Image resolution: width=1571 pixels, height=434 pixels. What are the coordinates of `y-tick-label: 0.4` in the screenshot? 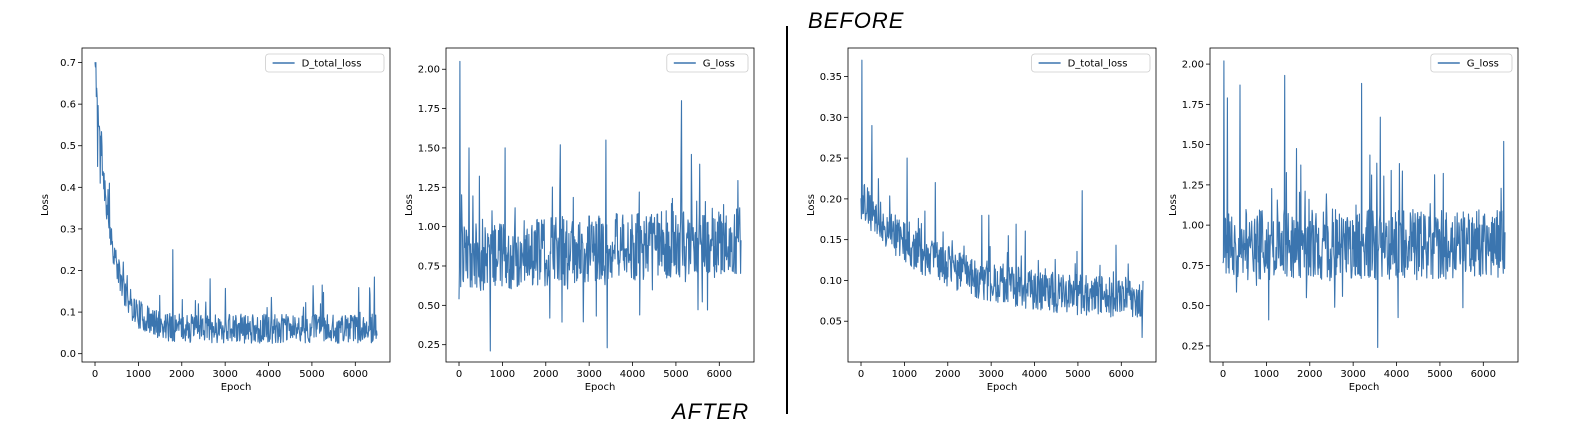 It's located at (68, 188).